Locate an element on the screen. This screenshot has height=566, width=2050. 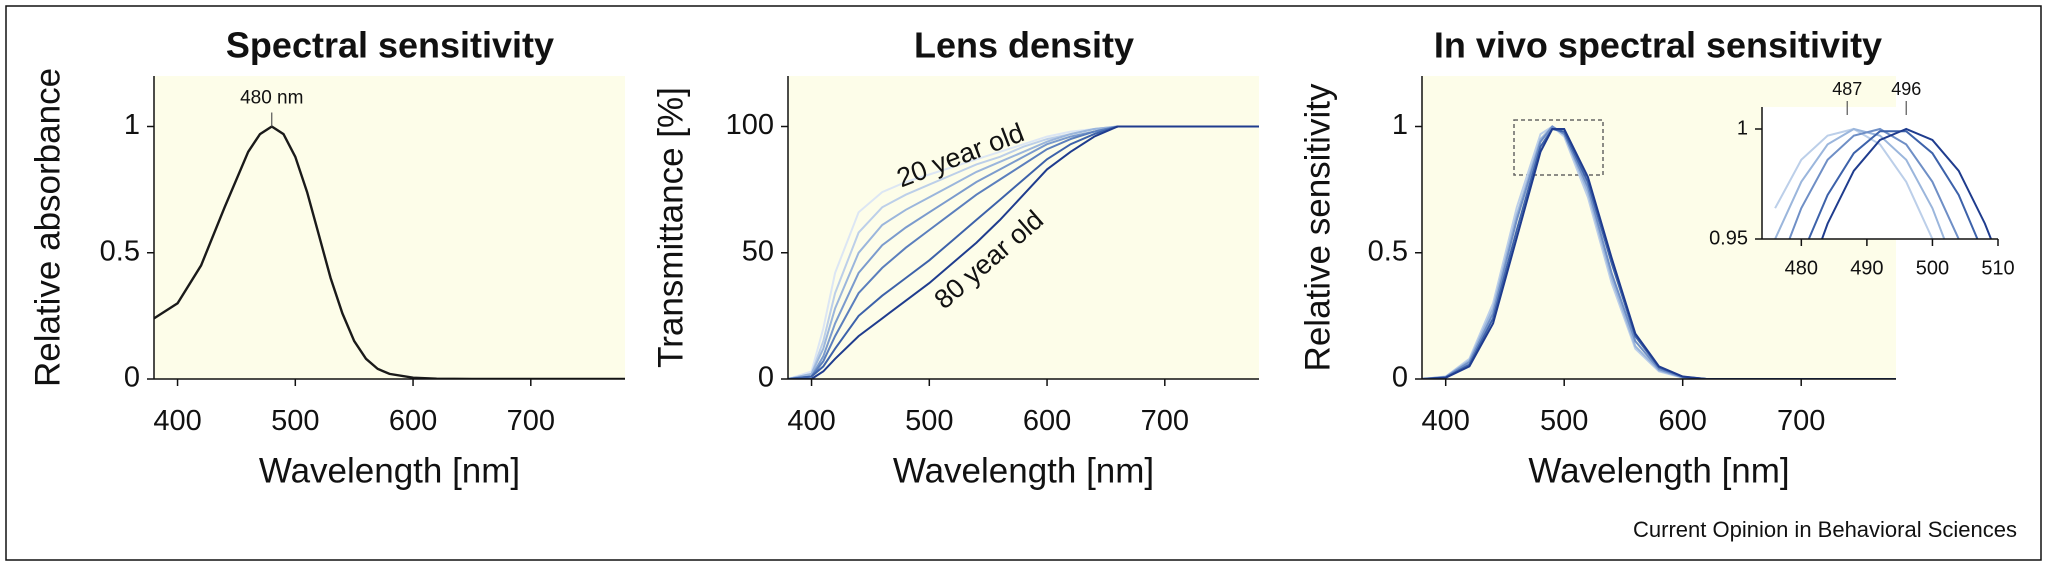
chart-title: Spectral sensitivity is located at coordinates (390, 45).